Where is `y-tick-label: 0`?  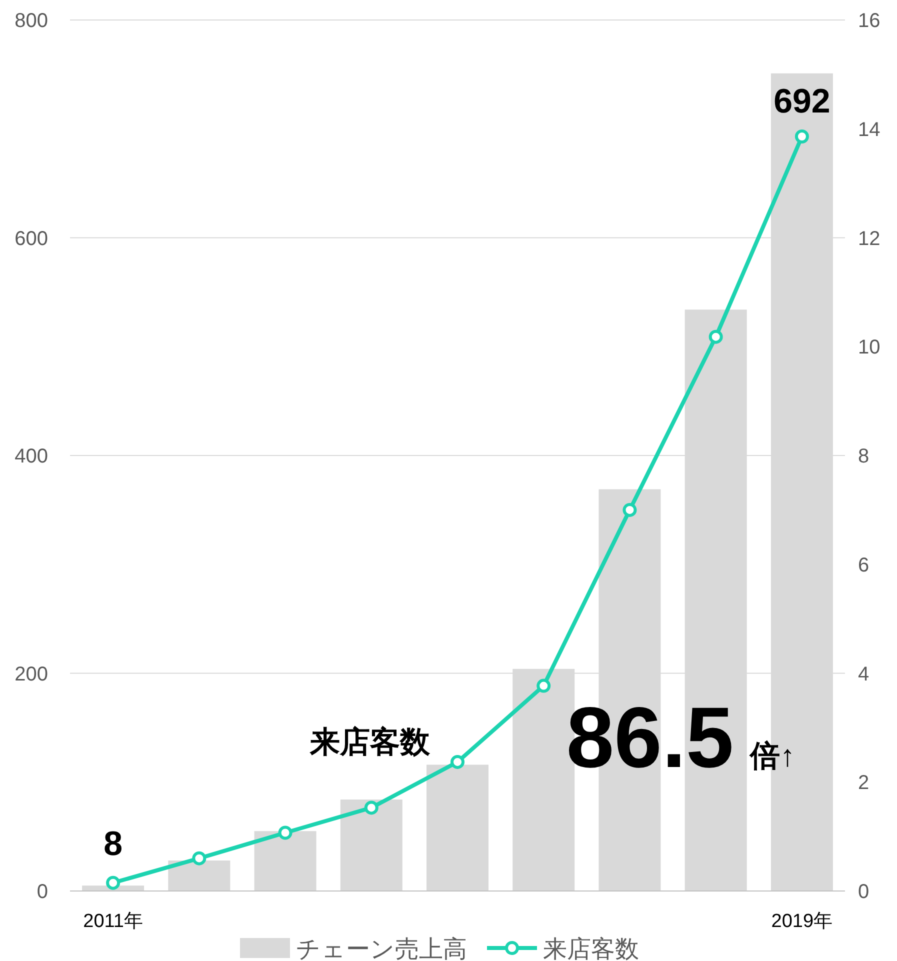 y-tick-label: 0 is located at coordinates (42, 892).